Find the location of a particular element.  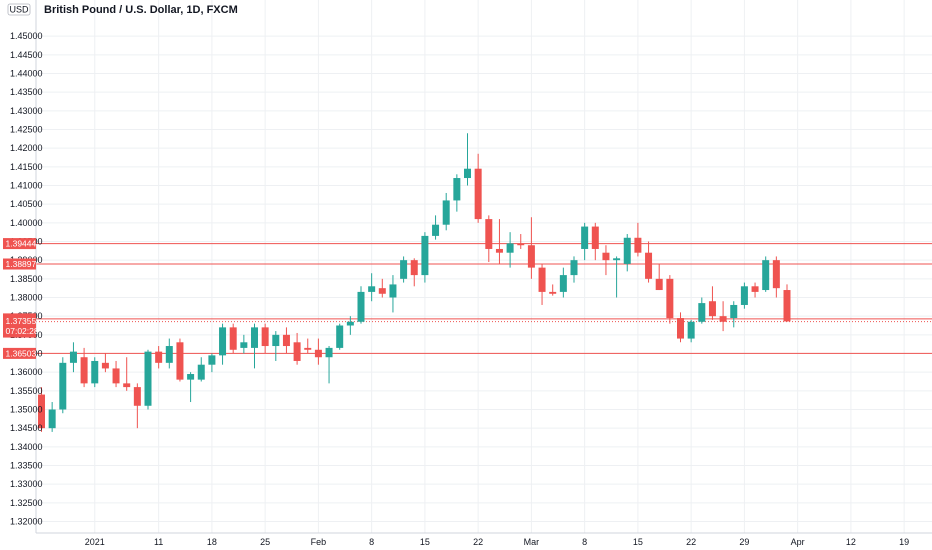

time-axis-background is located at coordinates (466, 541).